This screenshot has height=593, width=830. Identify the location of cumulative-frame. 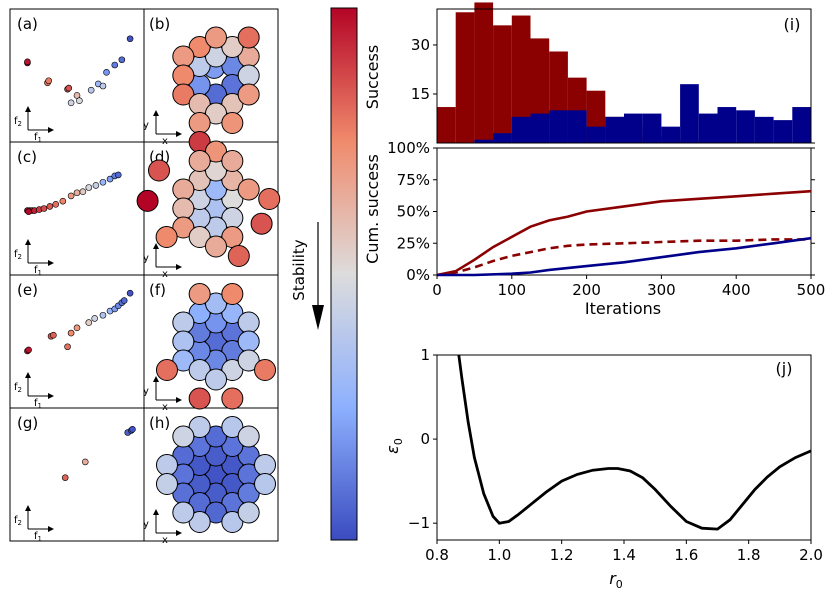
(624, 211).